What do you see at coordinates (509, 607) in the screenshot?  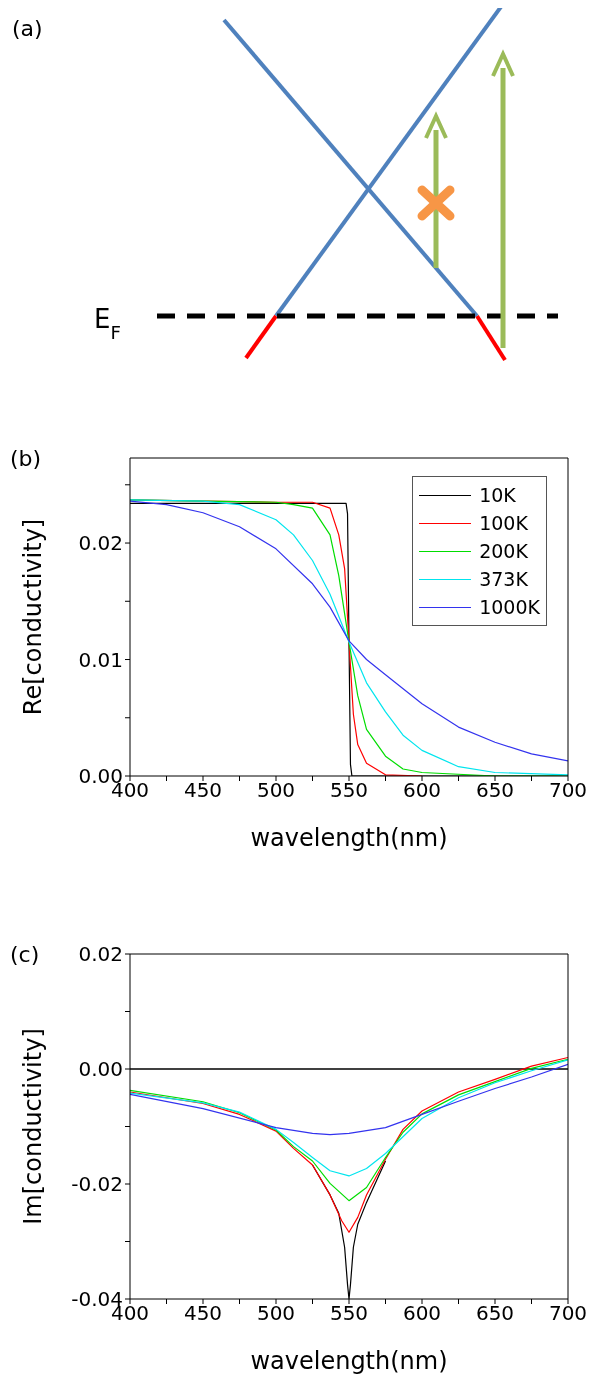 I see `legend-label: 1000K` at bounding box center [509, 607].